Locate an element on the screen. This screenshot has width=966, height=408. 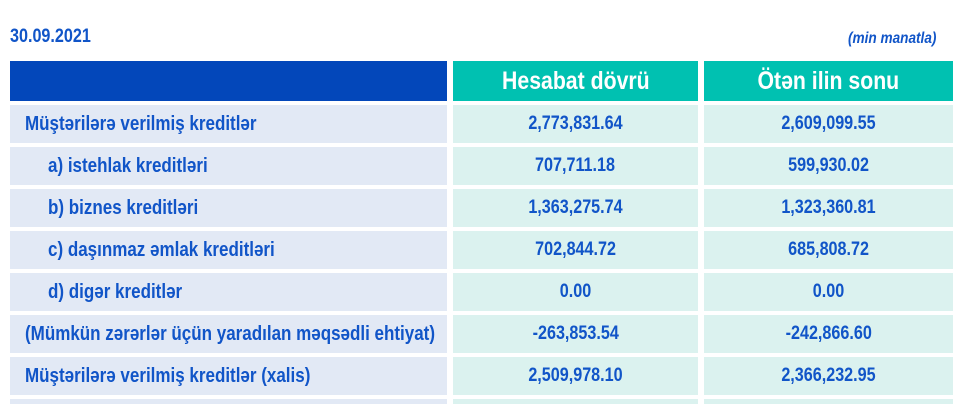
table-row-label: Müştərilərə verilmiş kreditlər is located at coordinates (228, 124).